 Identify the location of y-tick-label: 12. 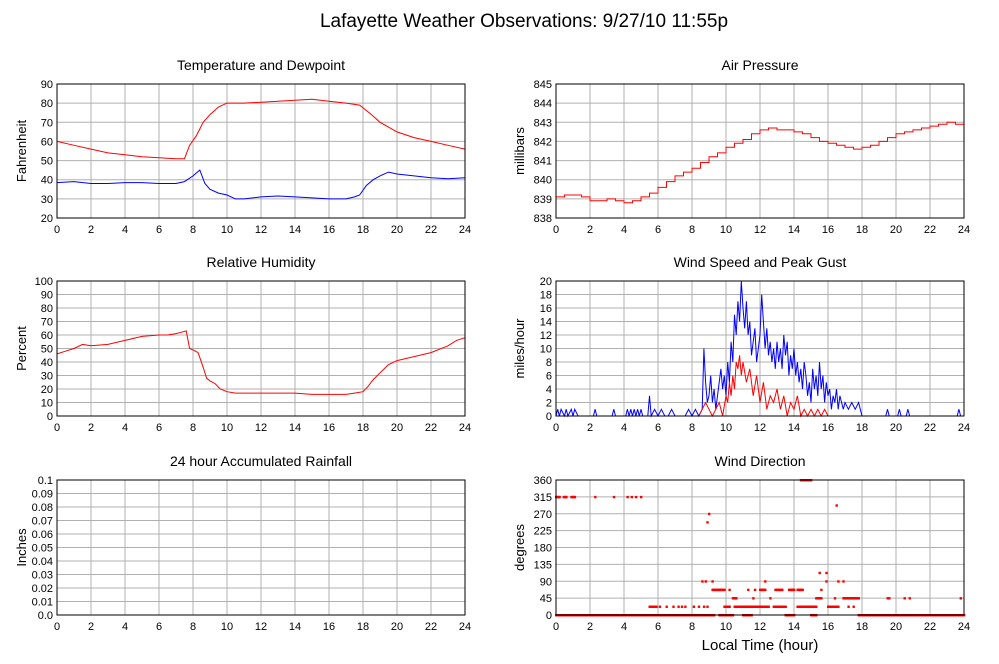
(546, 336).